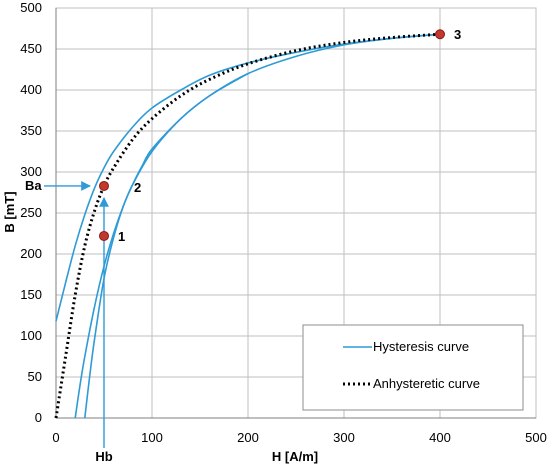 The width and height of the screenshot is (550, 471). Describe the element at coordinates (121, 236) in the screenshot. I see `point-label-1: 1` at that location.